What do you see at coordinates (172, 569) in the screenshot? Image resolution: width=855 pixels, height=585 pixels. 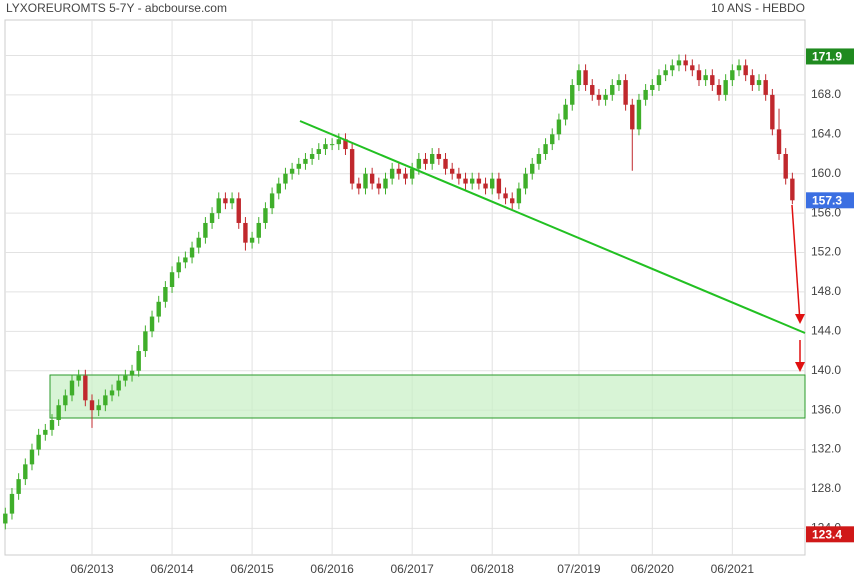 I see `x-tick-label: 06/2014` at bounding box center [172, 569].